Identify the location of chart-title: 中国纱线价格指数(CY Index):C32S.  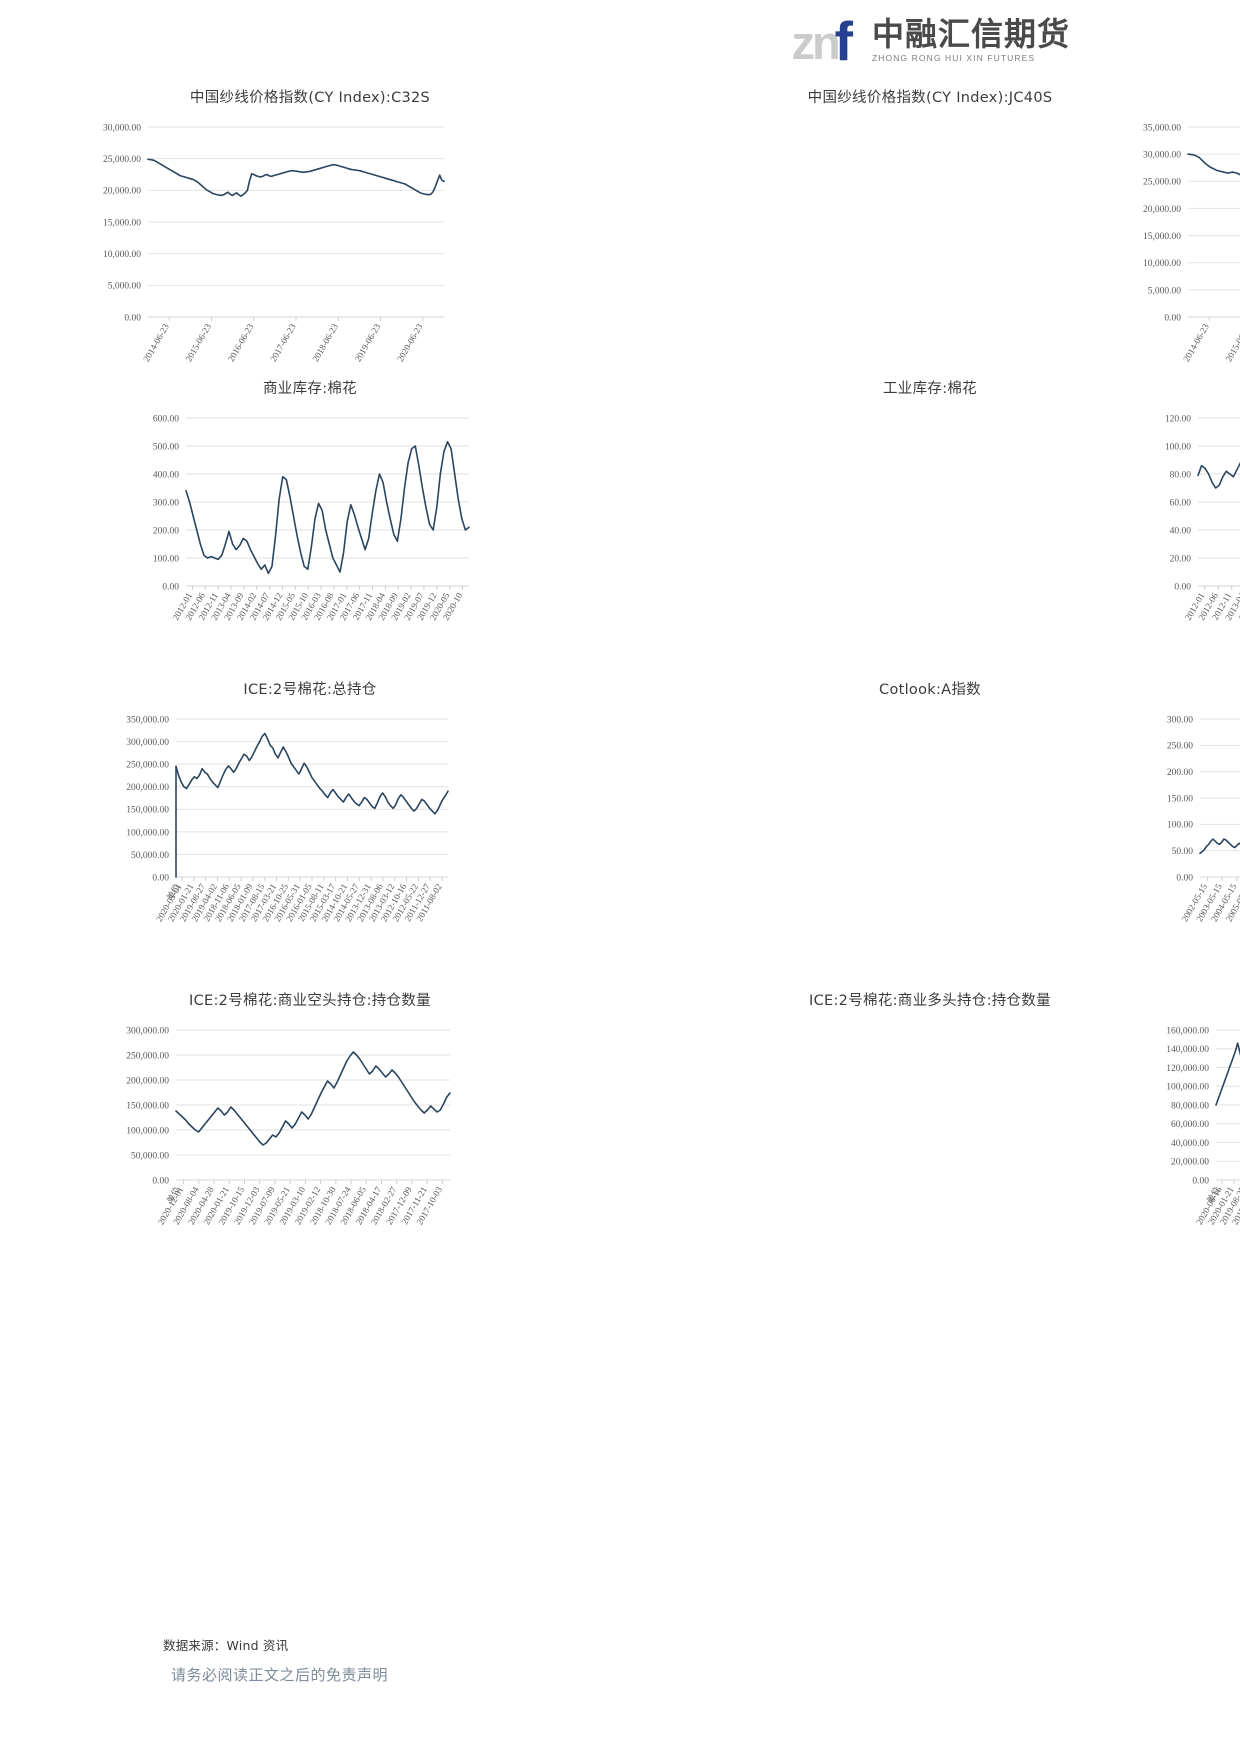
(310, 98).